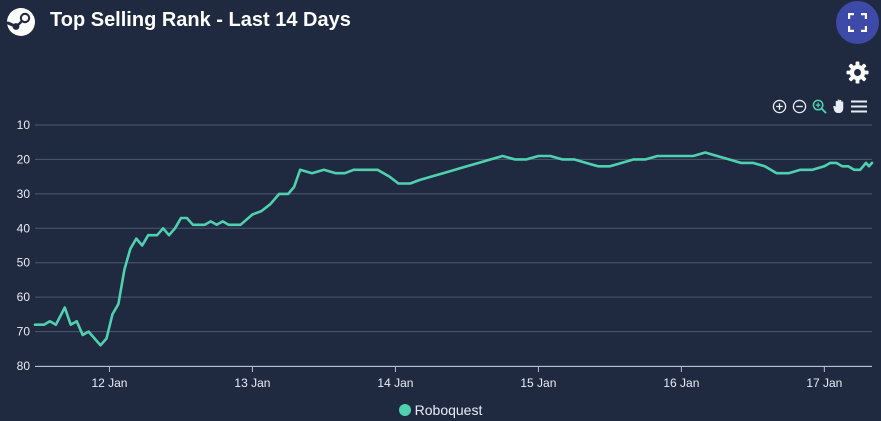 The image size is (881, 421). Describe the element at coordinates (20, 22) in the screenshot. I see `steam-logo-icon` at that location.